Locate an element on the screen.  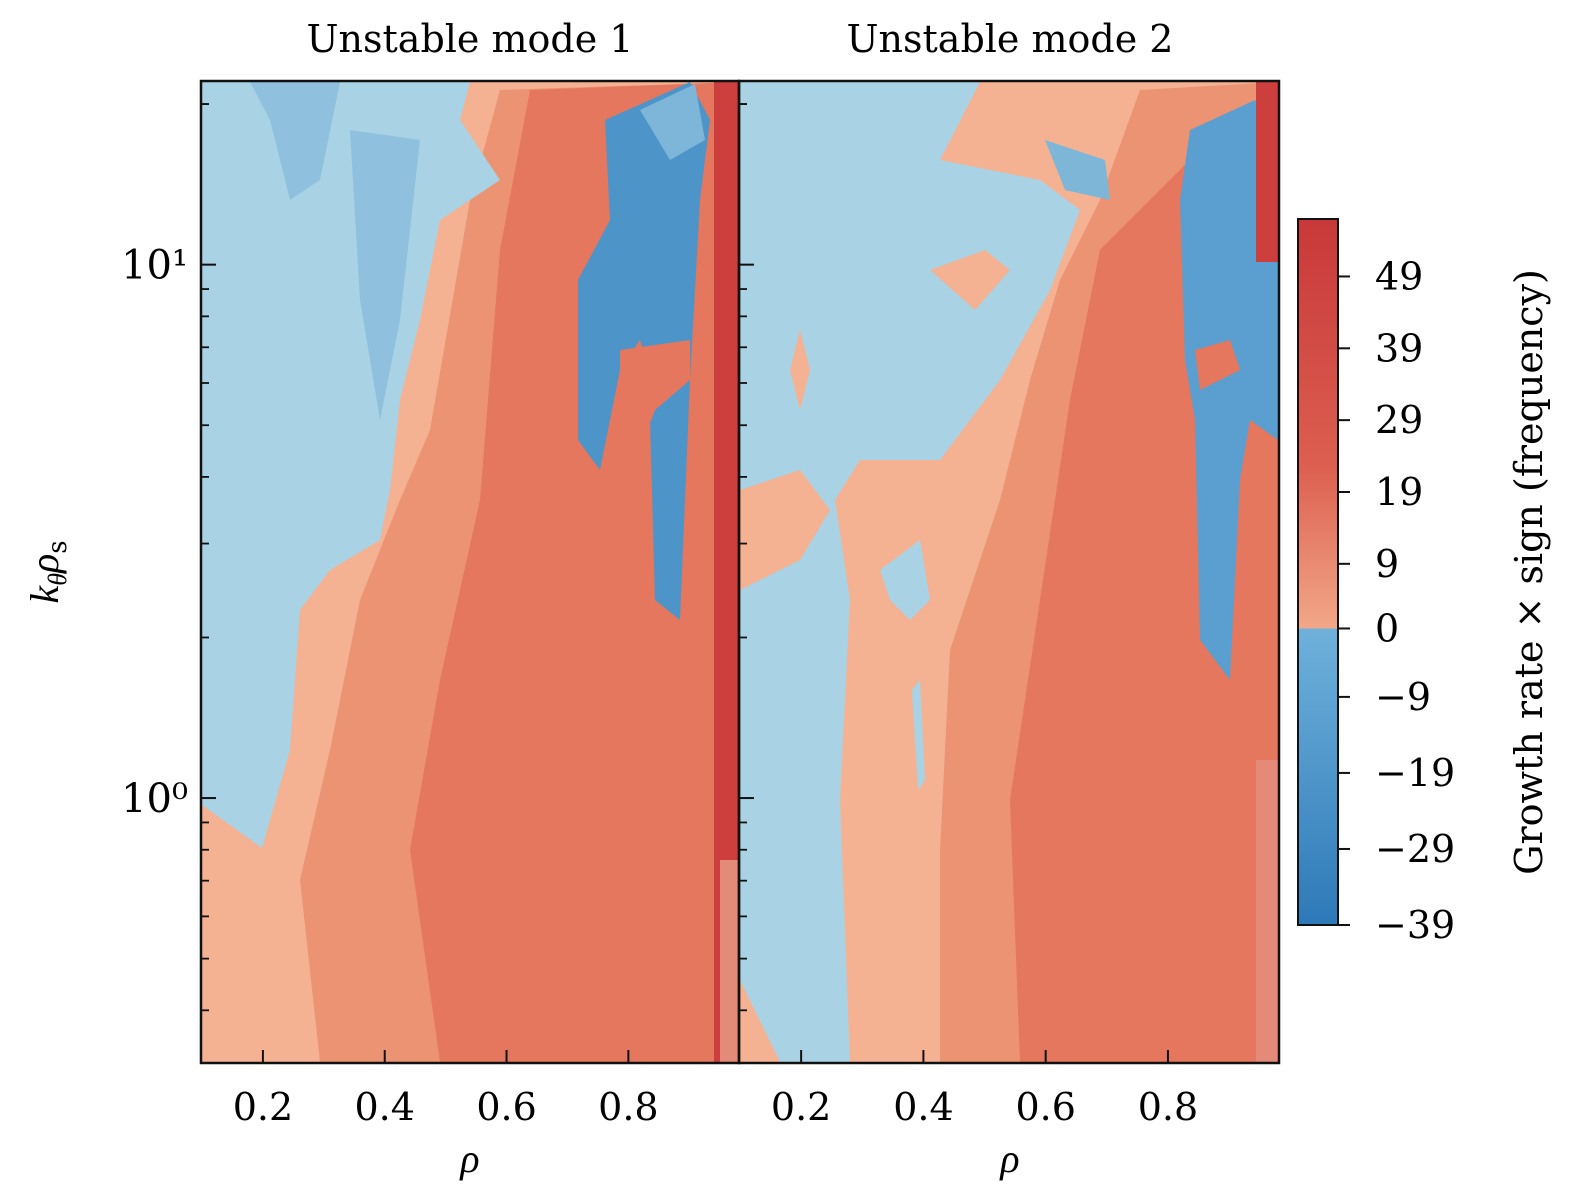
y-axis-label: kθρs is located at coordinates (47, 571).